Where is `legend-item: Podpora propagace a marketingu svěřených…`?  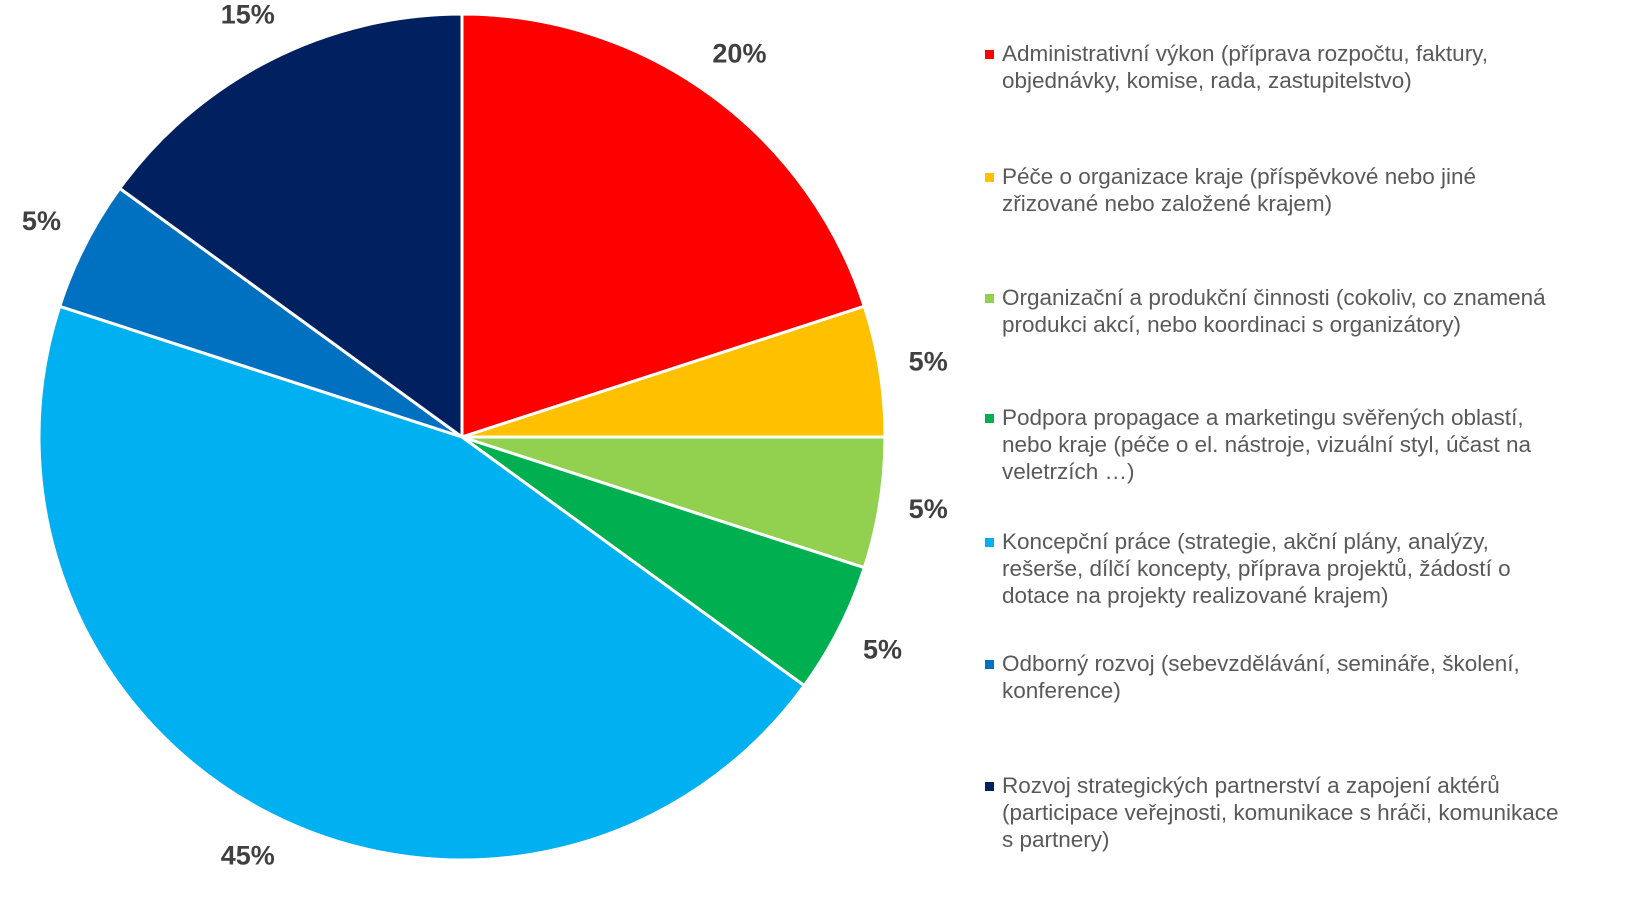
legend-item: Podpora propagace a marketingu svěřených… is located at coordinates (1275, 444).